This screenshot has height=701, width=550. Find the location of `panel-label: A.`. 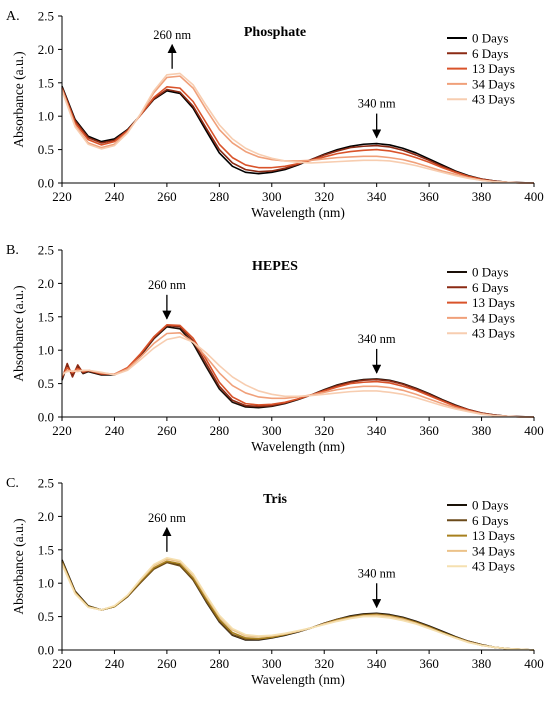

panel-label: A. is located at coordinates (13, 16).